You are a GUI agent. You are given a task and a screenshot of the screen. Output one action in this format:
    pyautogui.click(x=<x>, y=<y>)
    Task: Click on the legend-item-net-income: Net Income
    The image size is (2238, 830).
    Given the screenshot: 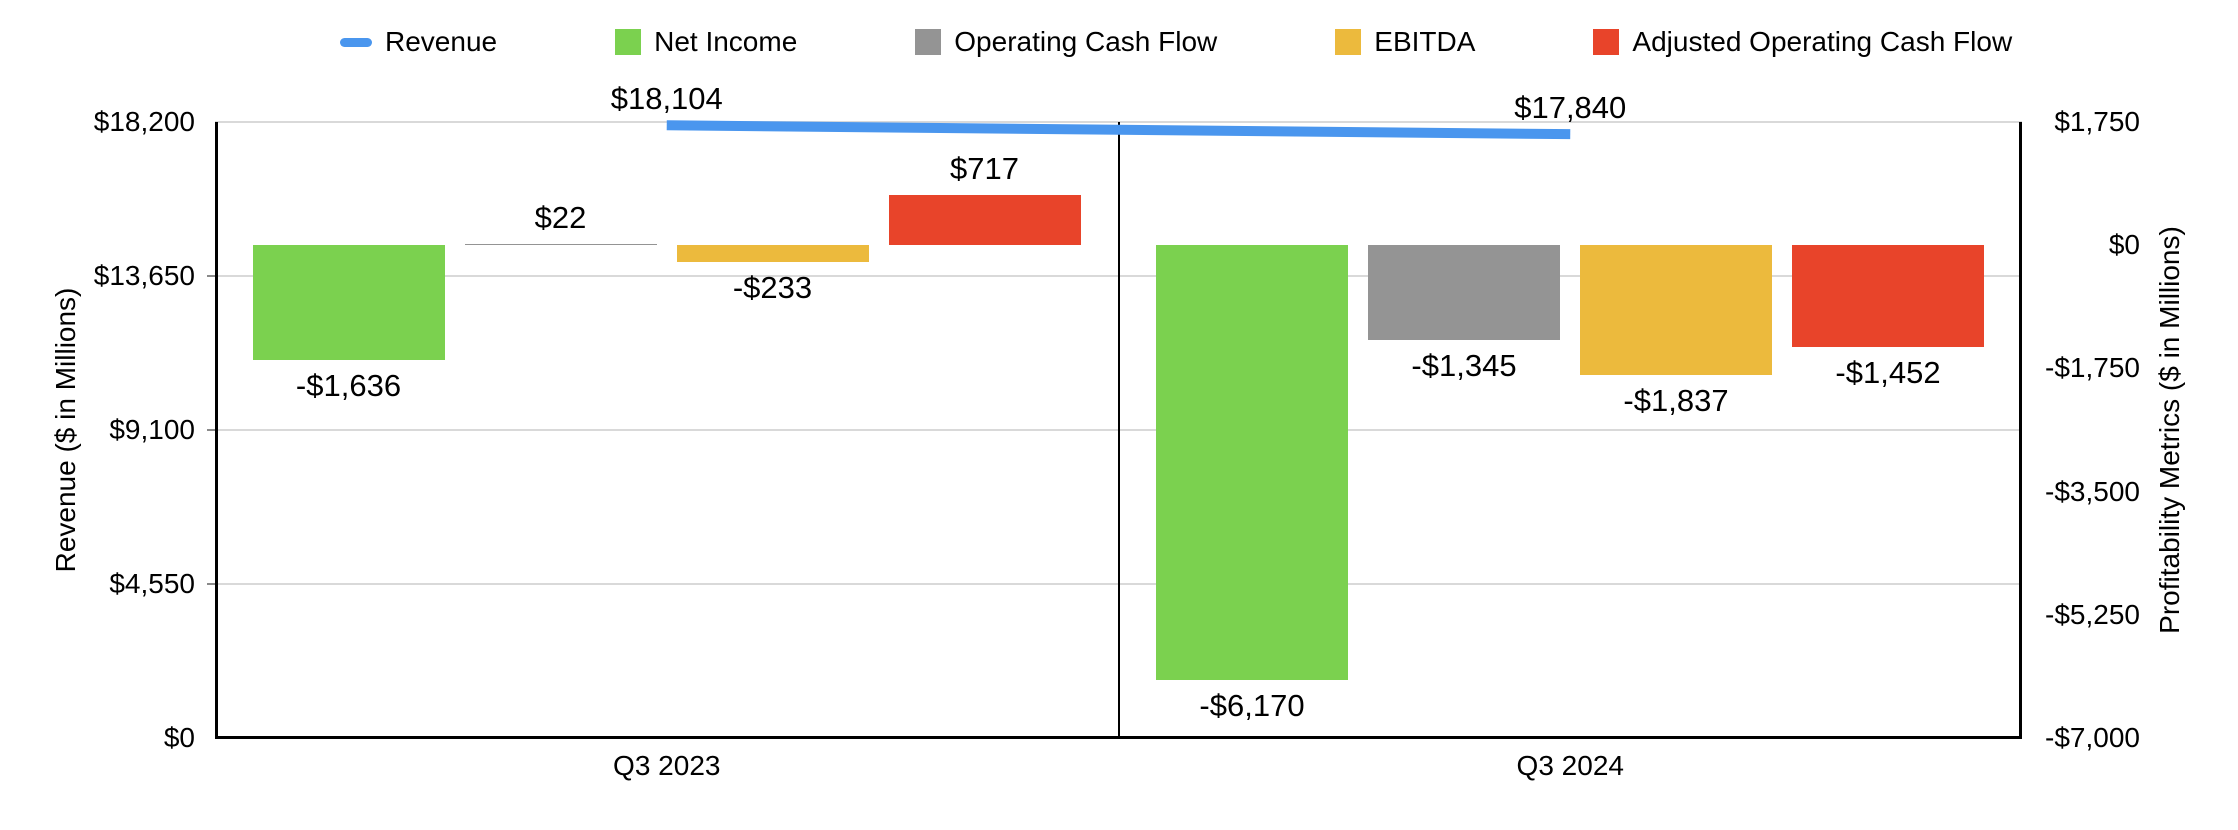 What is the action you would take?
    pyautogui.click(x=706, y=42)
    